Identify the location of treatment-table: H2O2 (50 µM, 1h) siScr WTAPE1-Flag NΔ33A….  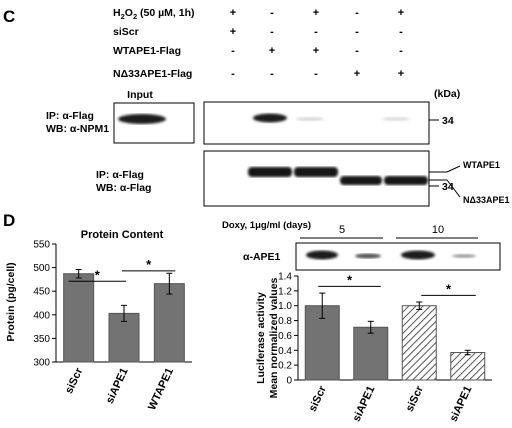
(258, 43).